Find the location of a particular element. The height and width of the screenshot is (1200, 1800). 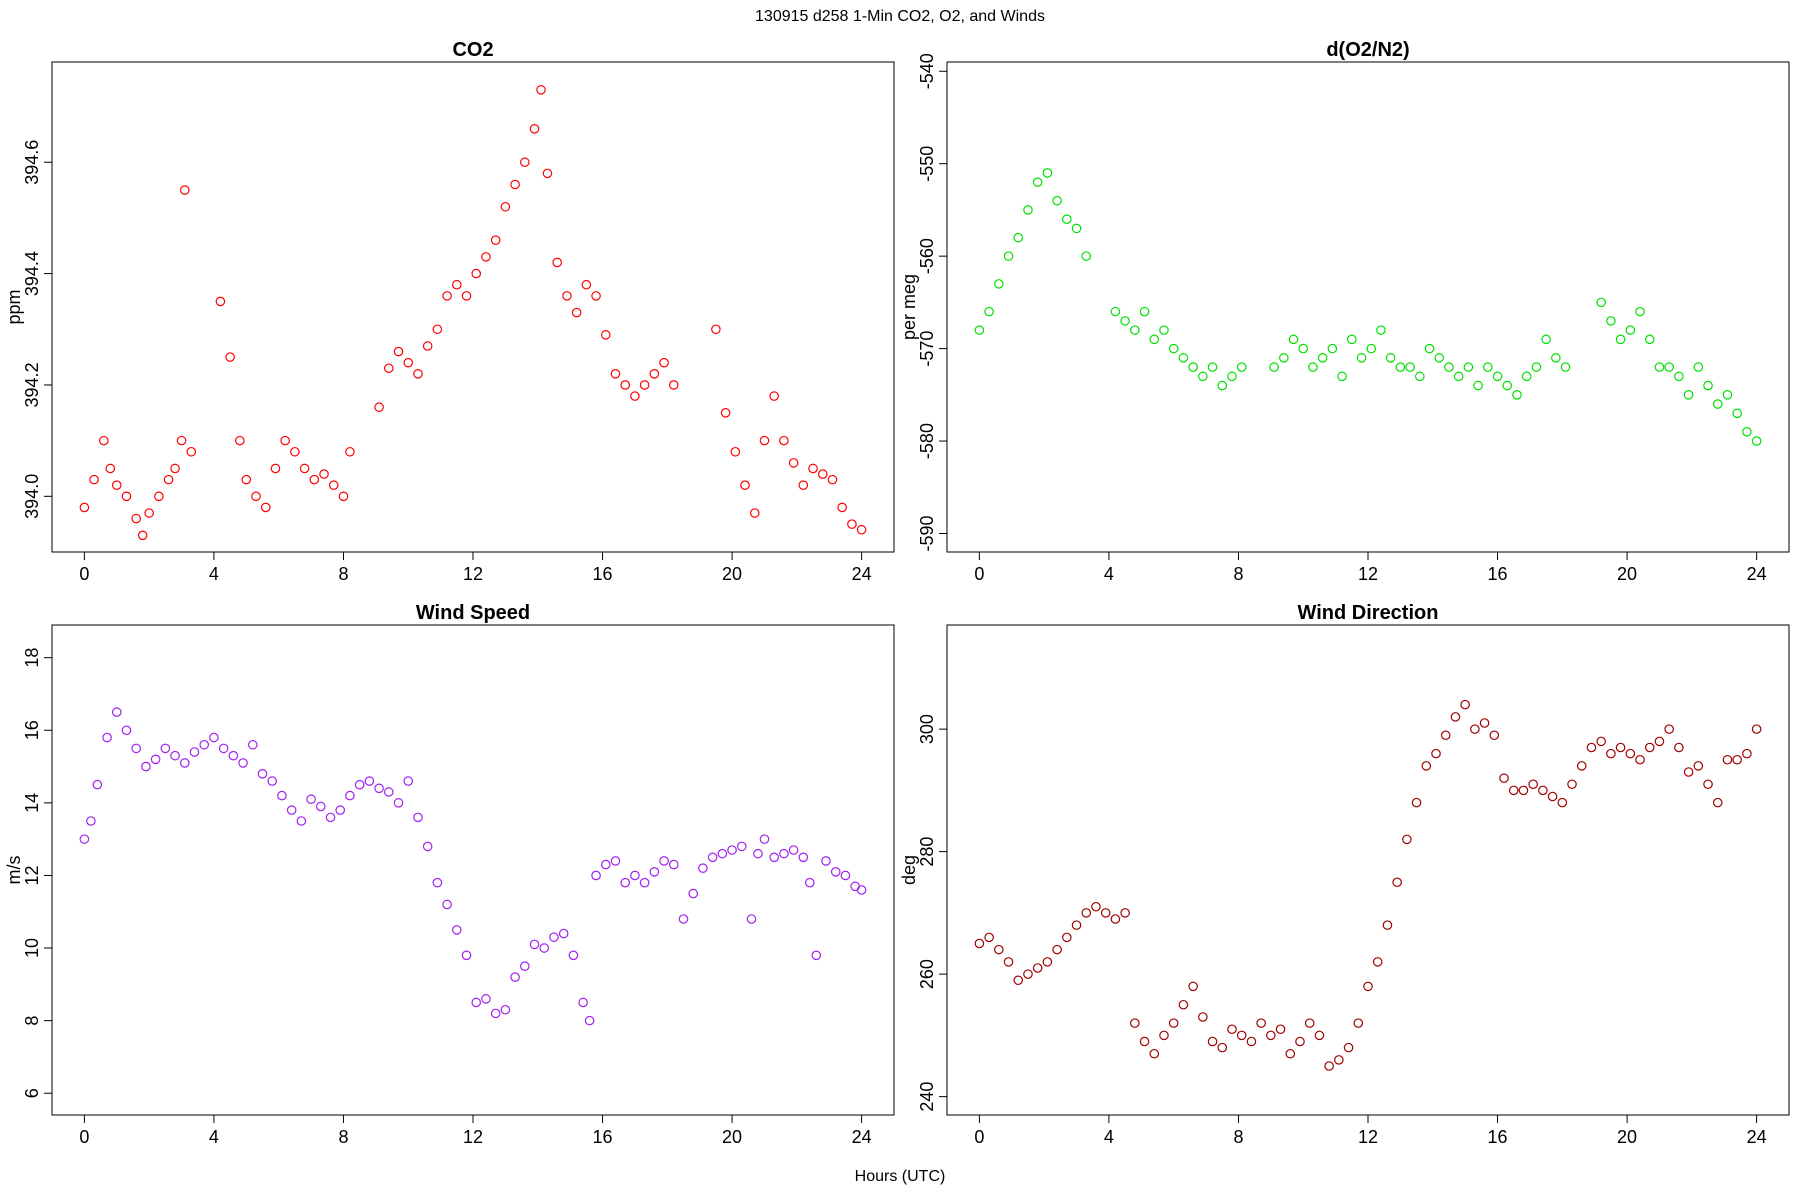

co2-x-tick-label: 24 is located at coordinates (862, 574).